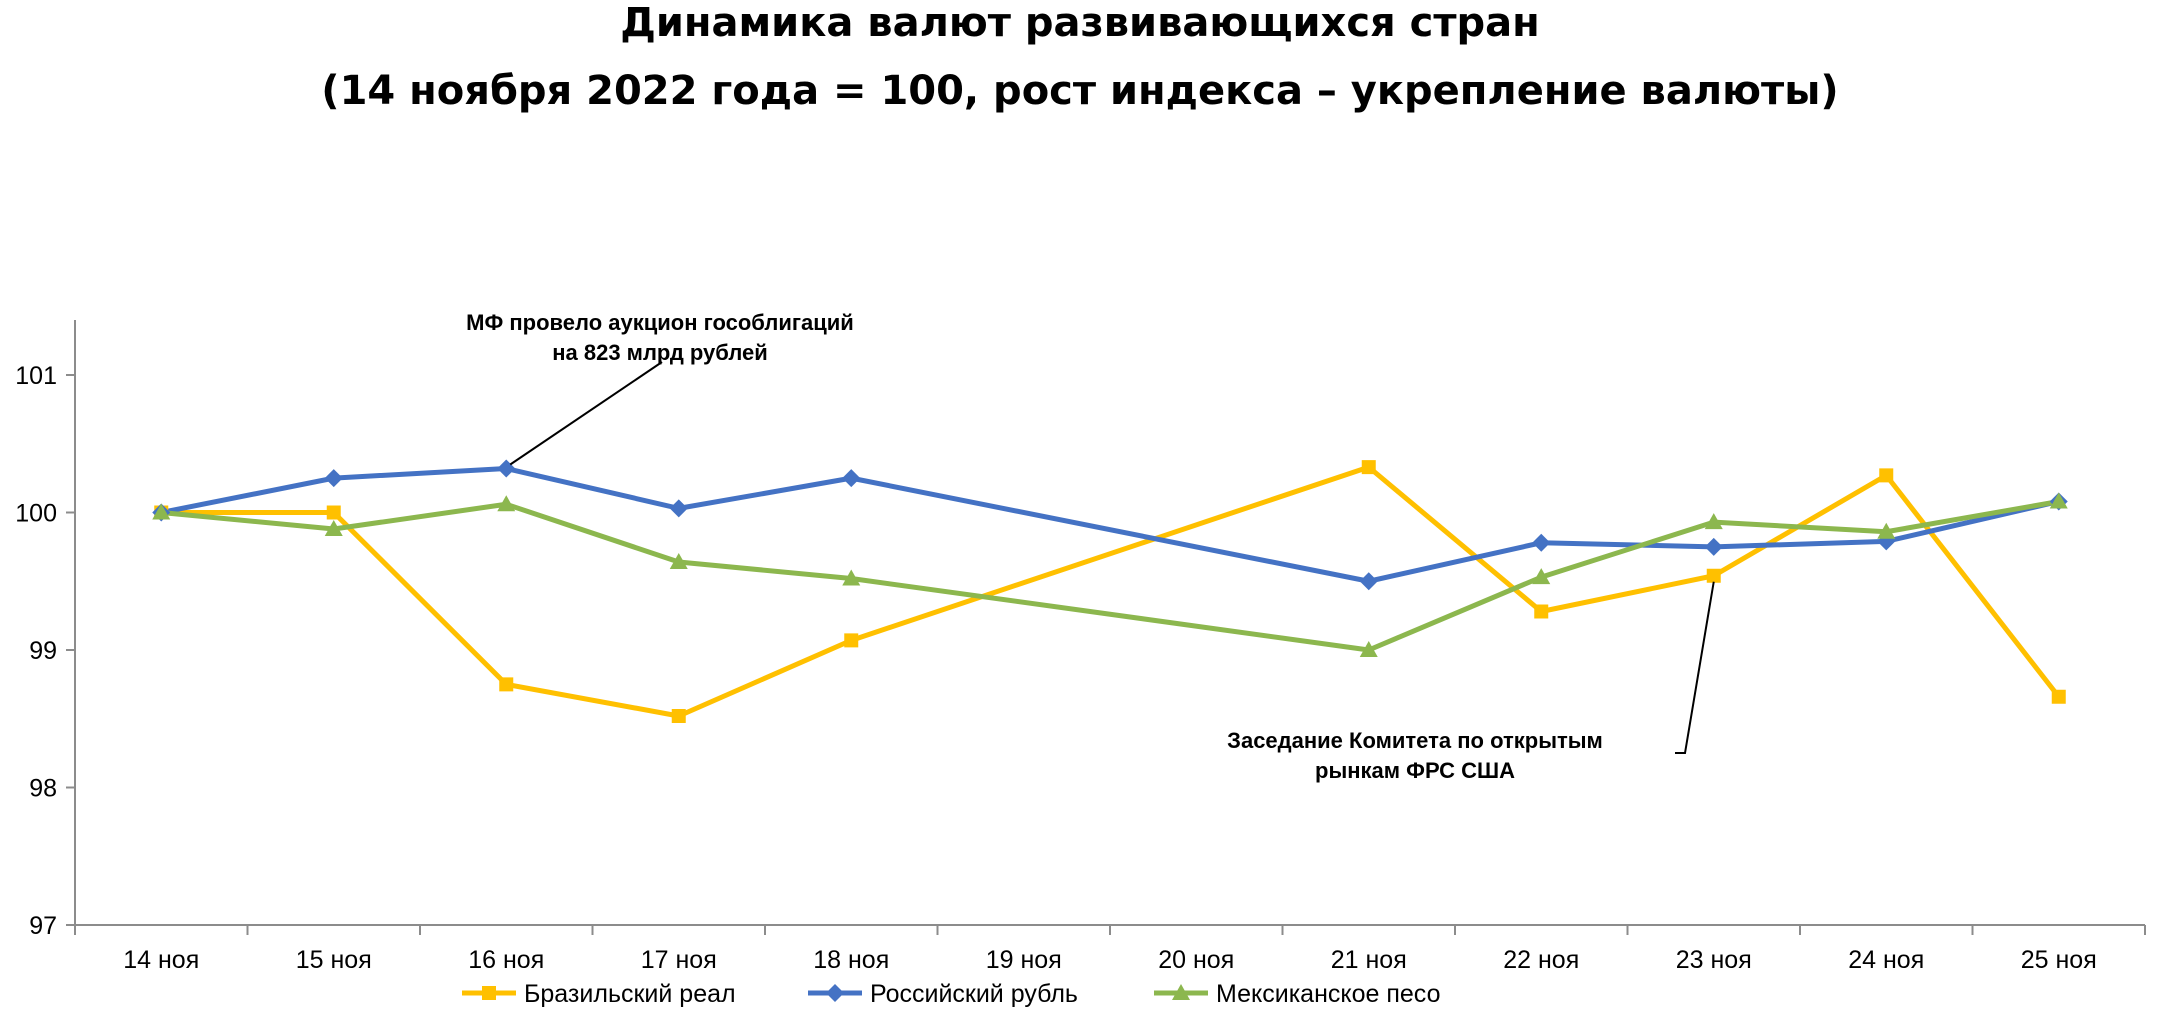  What do you see at coordinates (36, 376) in the screenshot?
I see `y-tick-label: 101` at bounding box center [36, 376].